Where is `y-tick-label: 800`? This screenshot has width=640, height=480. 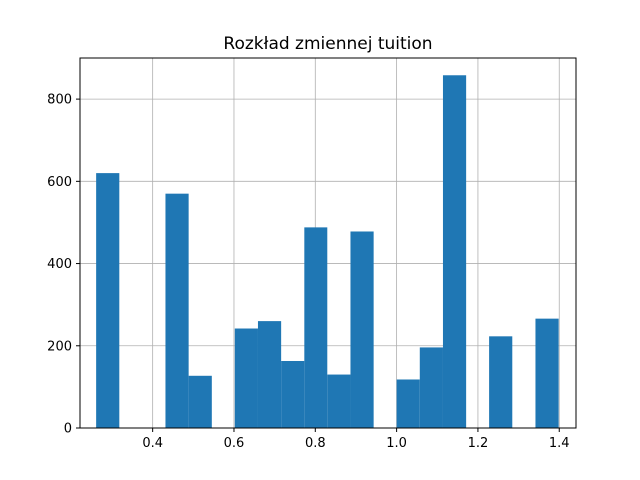 y-tick-label: 800 is located at coordinates (59, 100).